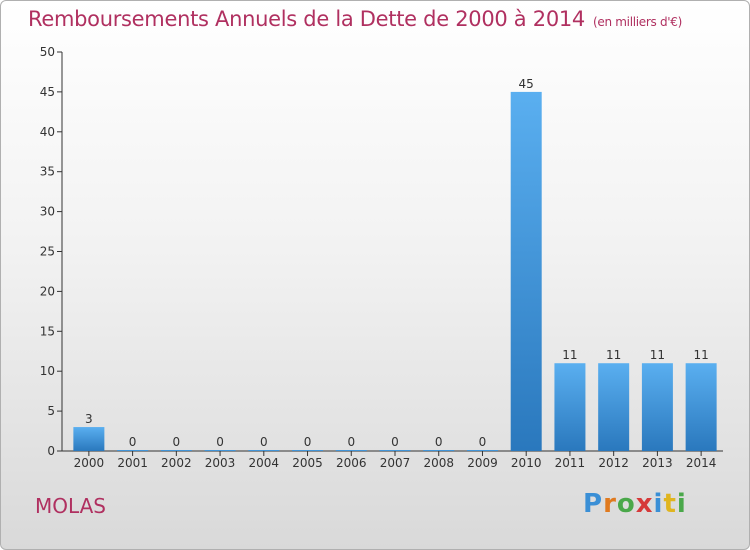  Describe the element at coordinates (570, 463) in the screenshot. I see `x-tick-label: 2011` at that location.